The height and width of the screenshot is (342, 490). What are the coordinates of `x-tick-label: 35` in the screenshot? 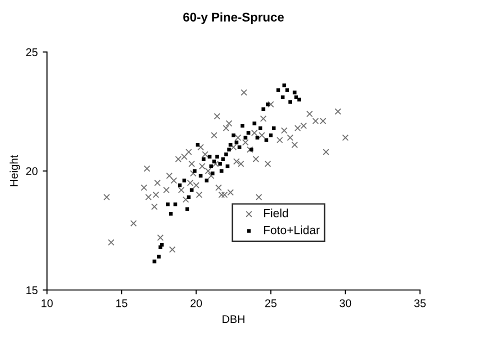 It's located at (420, 303).